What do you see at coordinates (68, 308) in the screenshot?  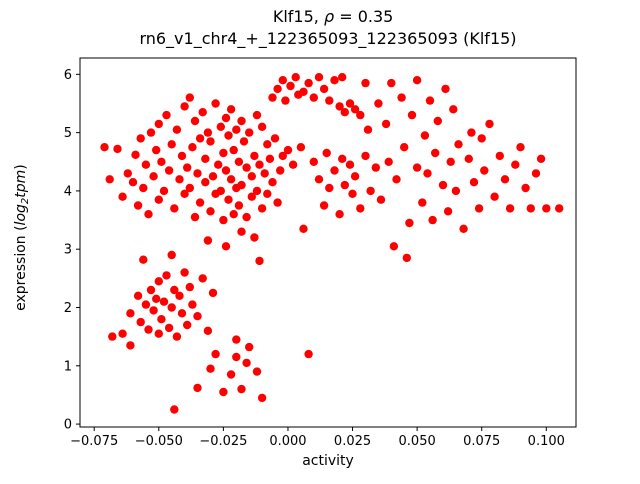 I see `y-tick-label: 2` at bounding box center [68, 308].